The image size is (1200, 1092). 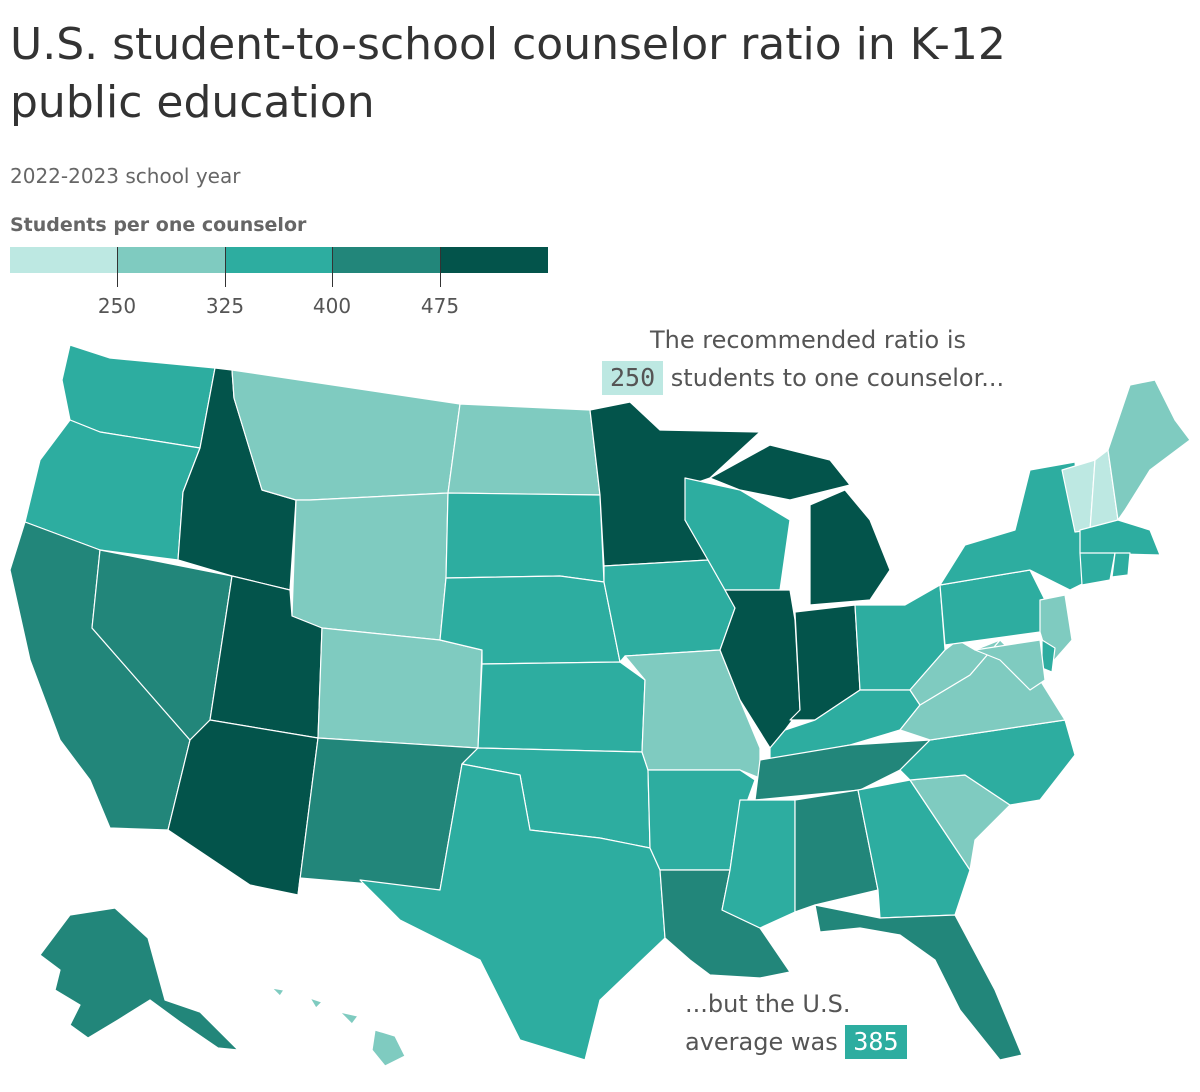 What do you see at coordinates (440, 306) in the screenshot?
I see `legend-label-475: 475` at bounding box center [440, 306].